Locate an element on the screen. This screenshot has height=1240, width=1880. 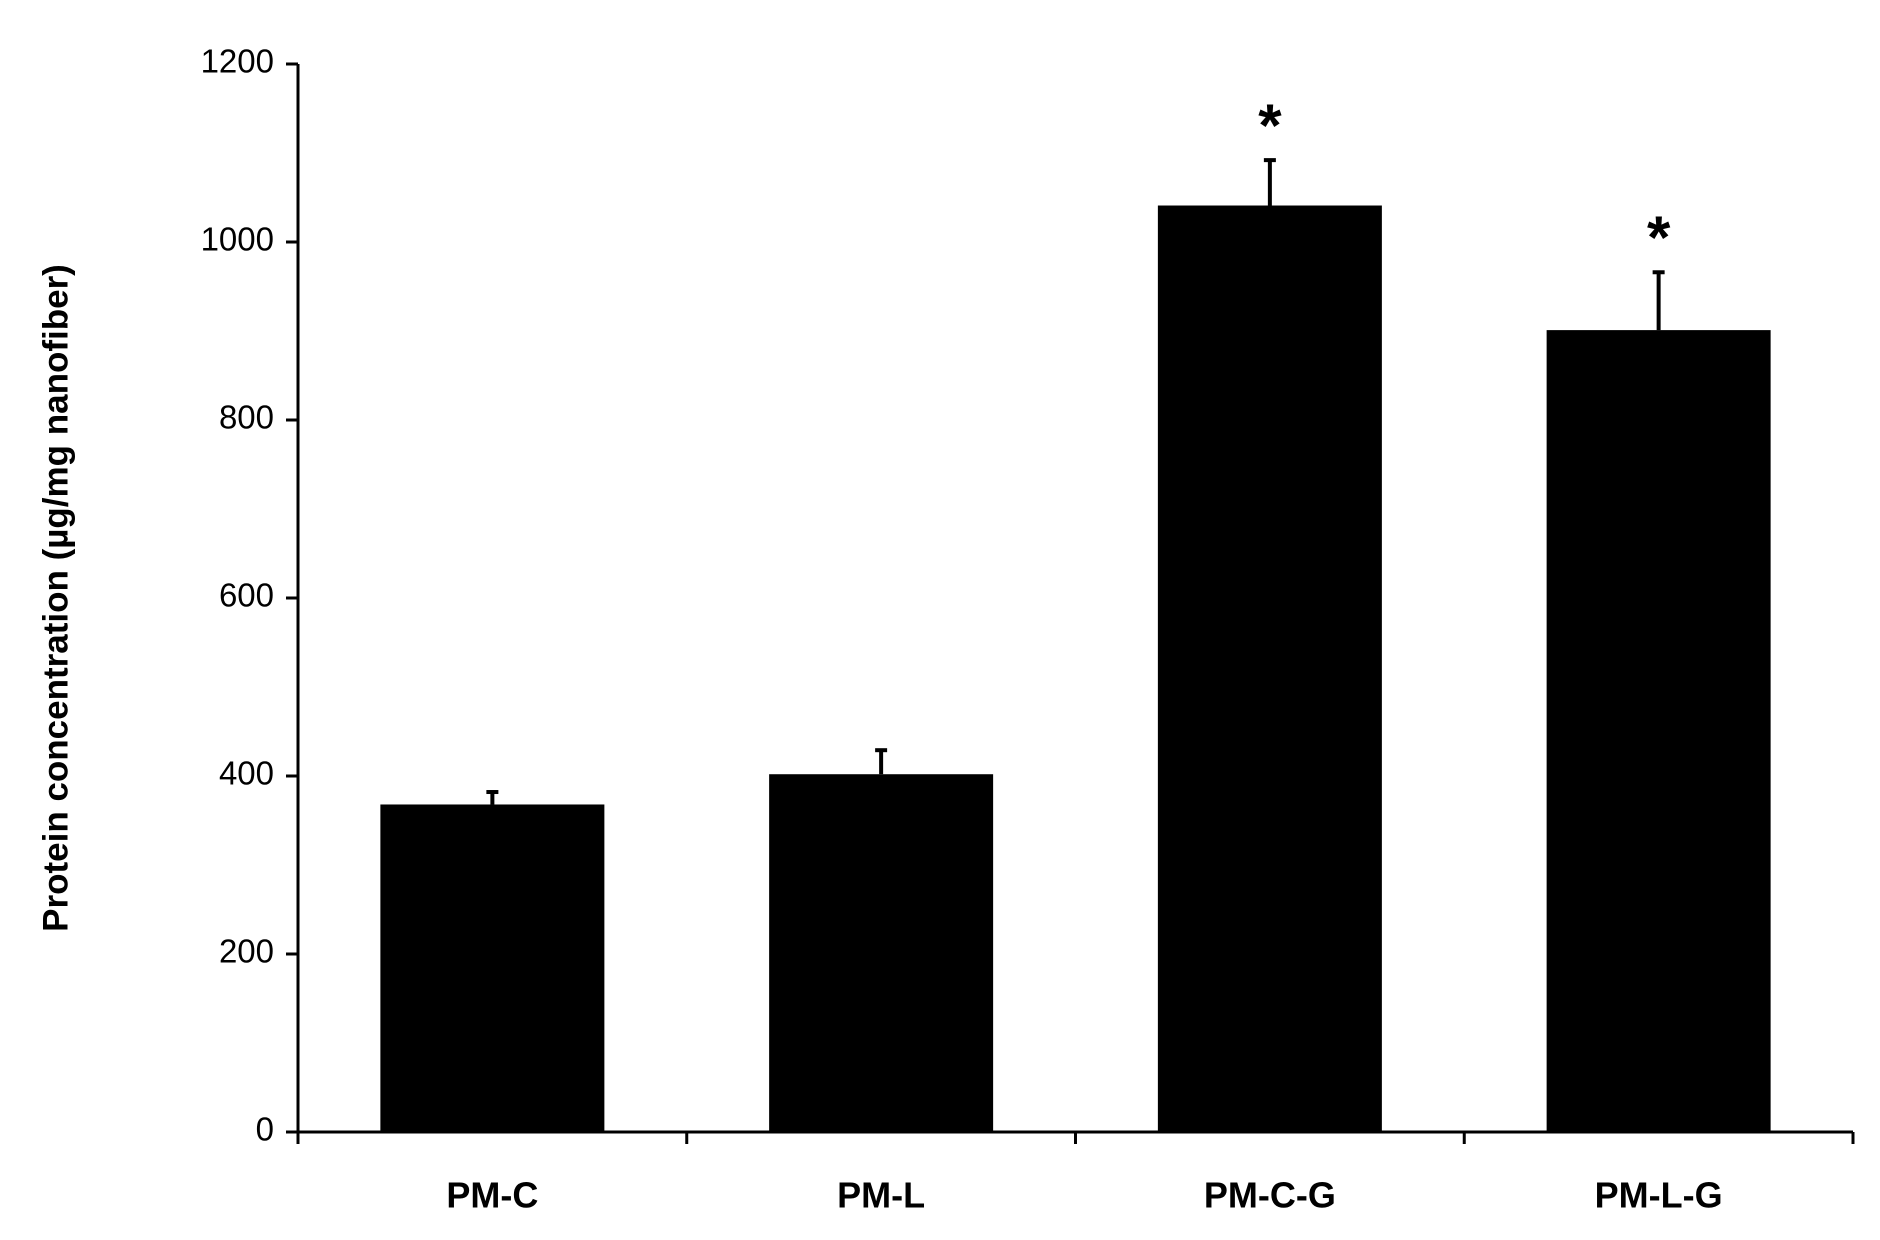
y-tick-label: 1000 is located at coordinates (237, 239).